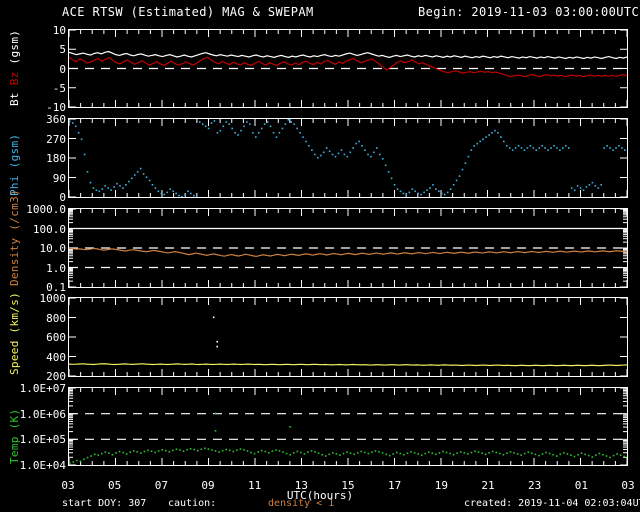 The width and height of the screenshot is (640, 512). What do you see at coordinates (348, 365) in the screenshot?
I see `series-Speed` at bounding box center [348, 365].